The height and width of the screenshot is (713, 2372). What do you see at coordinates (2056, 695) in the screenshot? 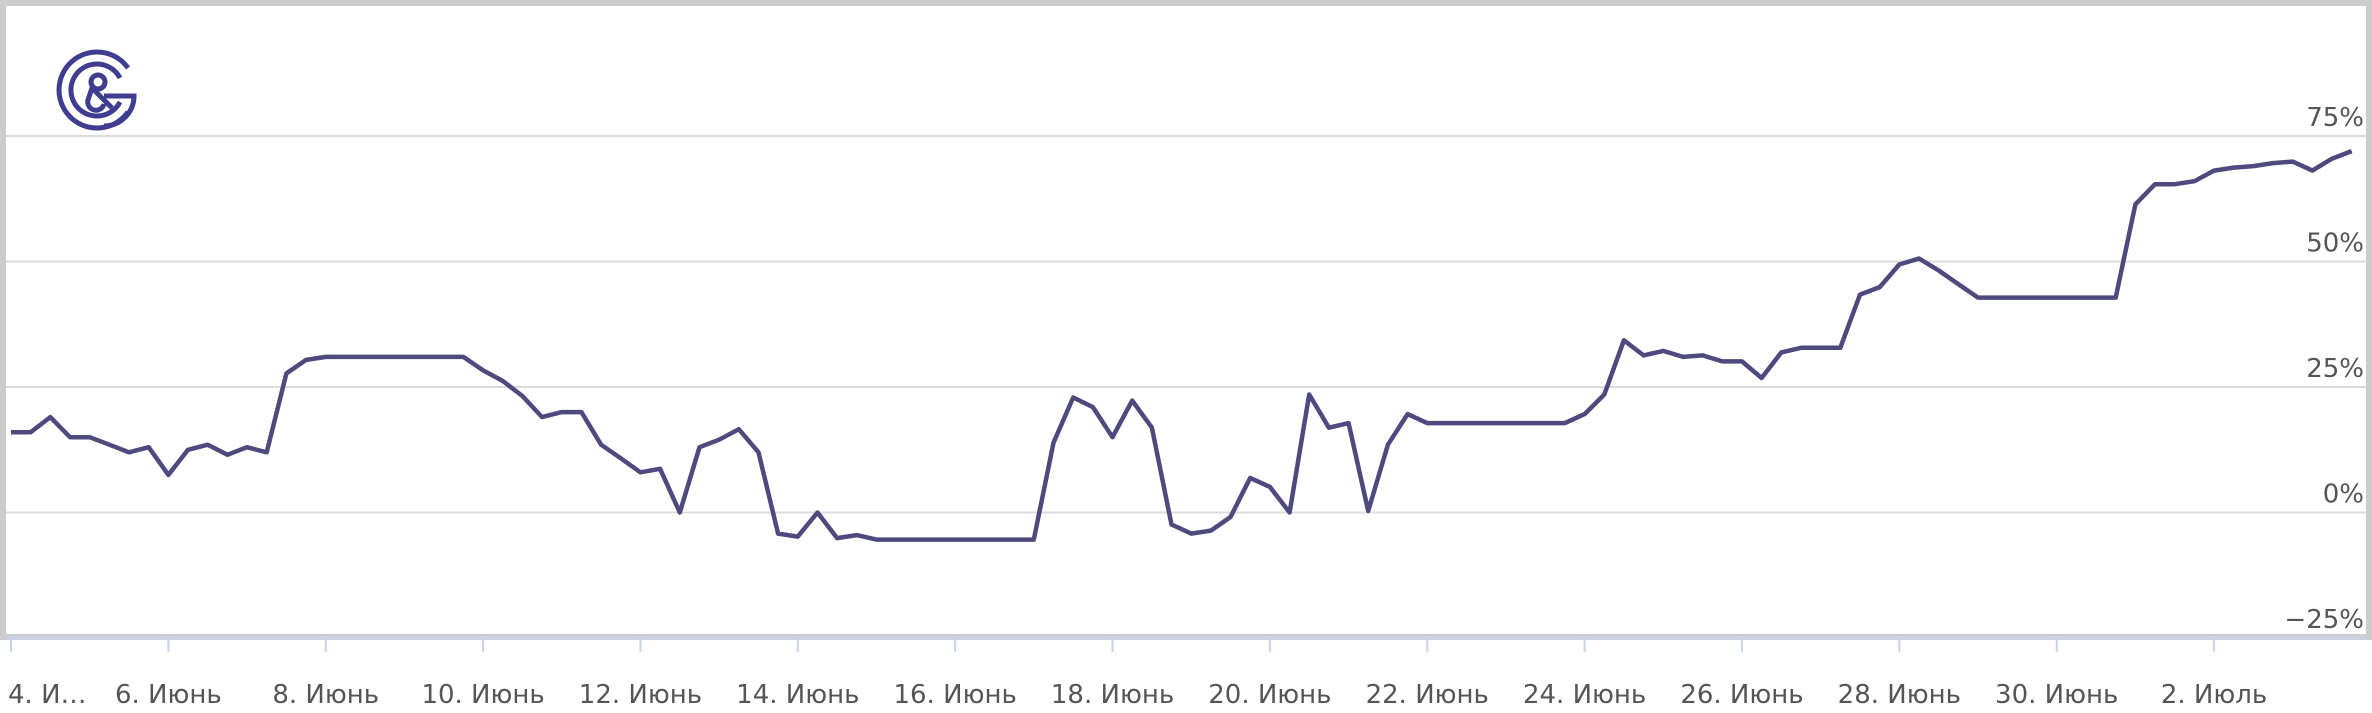
I see `x-tick-label: 30. Июнь` at bounding box center [2056, 695].